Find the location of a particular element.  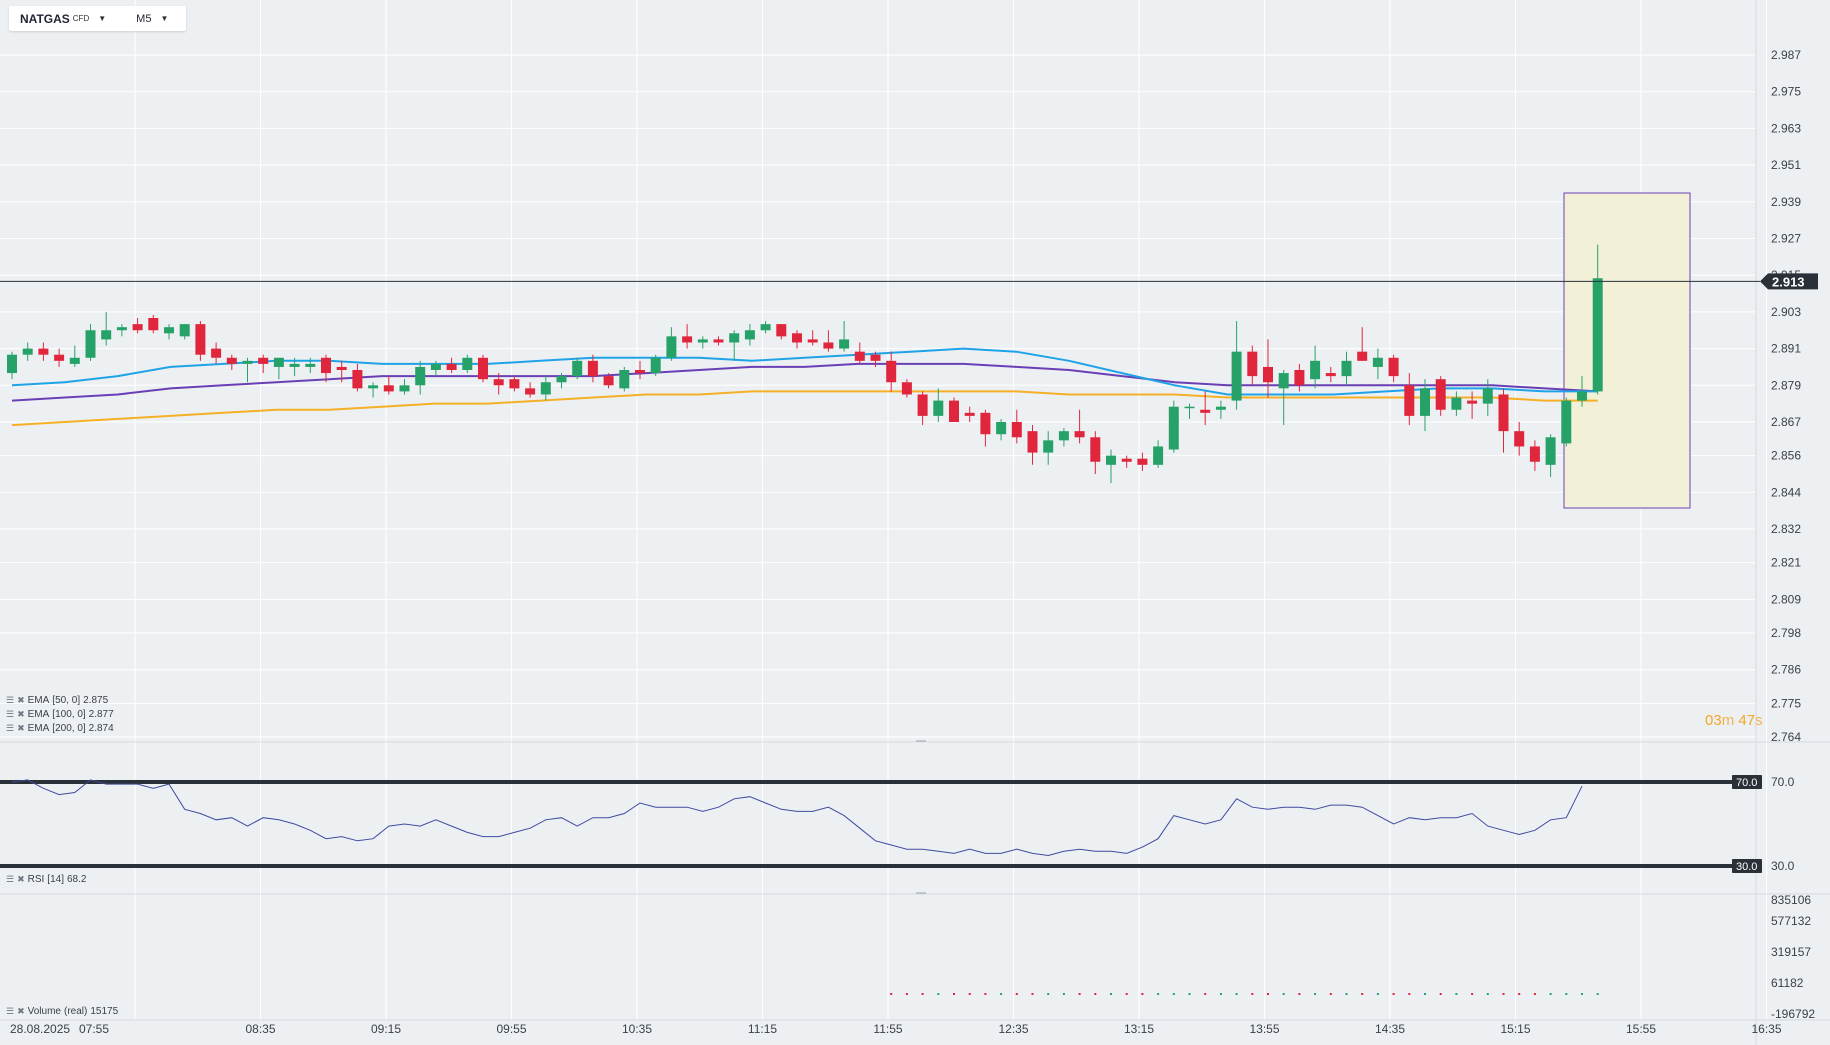

highlight-rectangle is located at coordinates (1627, 350).